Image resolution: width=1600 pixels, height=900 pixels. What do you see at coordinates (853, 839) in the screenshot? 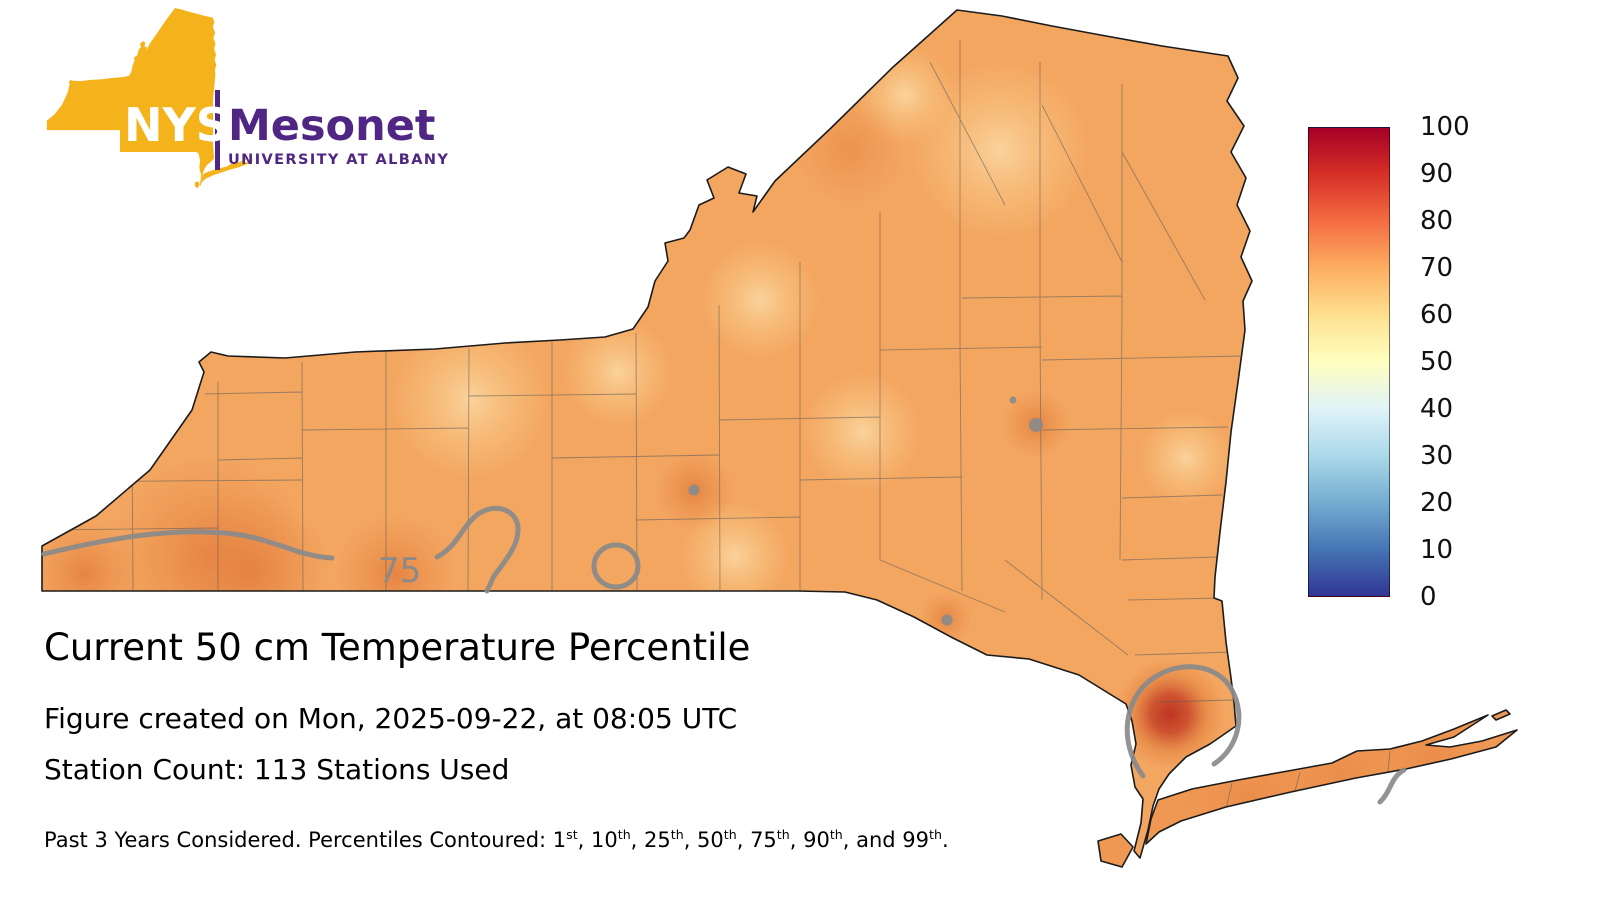
I see `percentile-item: 90th, and` at bounding box center [853, 839].